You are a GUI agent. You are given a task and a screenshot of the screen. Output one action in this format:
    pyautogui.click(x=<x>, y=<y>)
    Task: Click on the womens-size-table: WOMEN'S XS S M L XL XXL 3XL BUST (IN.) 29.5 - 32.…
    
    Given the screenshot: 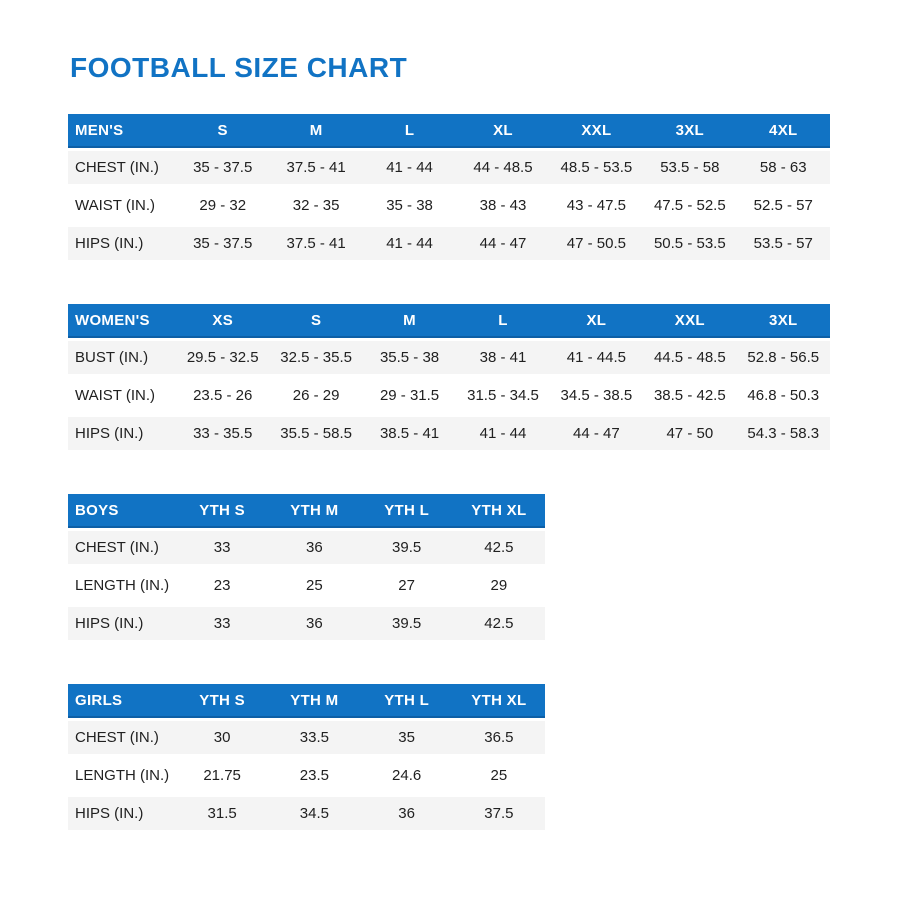 What is the action you would take?
    pyautogui.click(x=449, y=379)
    